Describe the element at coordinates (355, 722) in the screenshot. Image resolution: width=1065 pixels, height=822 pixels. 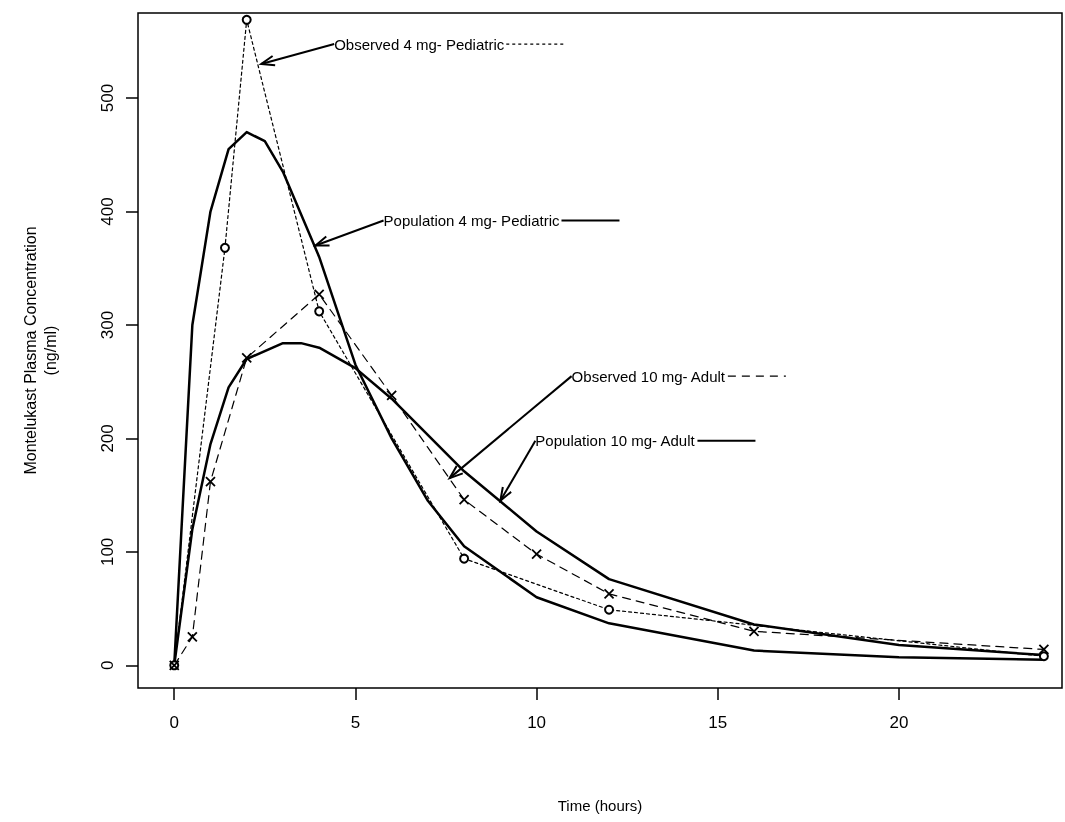
I see `x-tick-label: 5` at that location.